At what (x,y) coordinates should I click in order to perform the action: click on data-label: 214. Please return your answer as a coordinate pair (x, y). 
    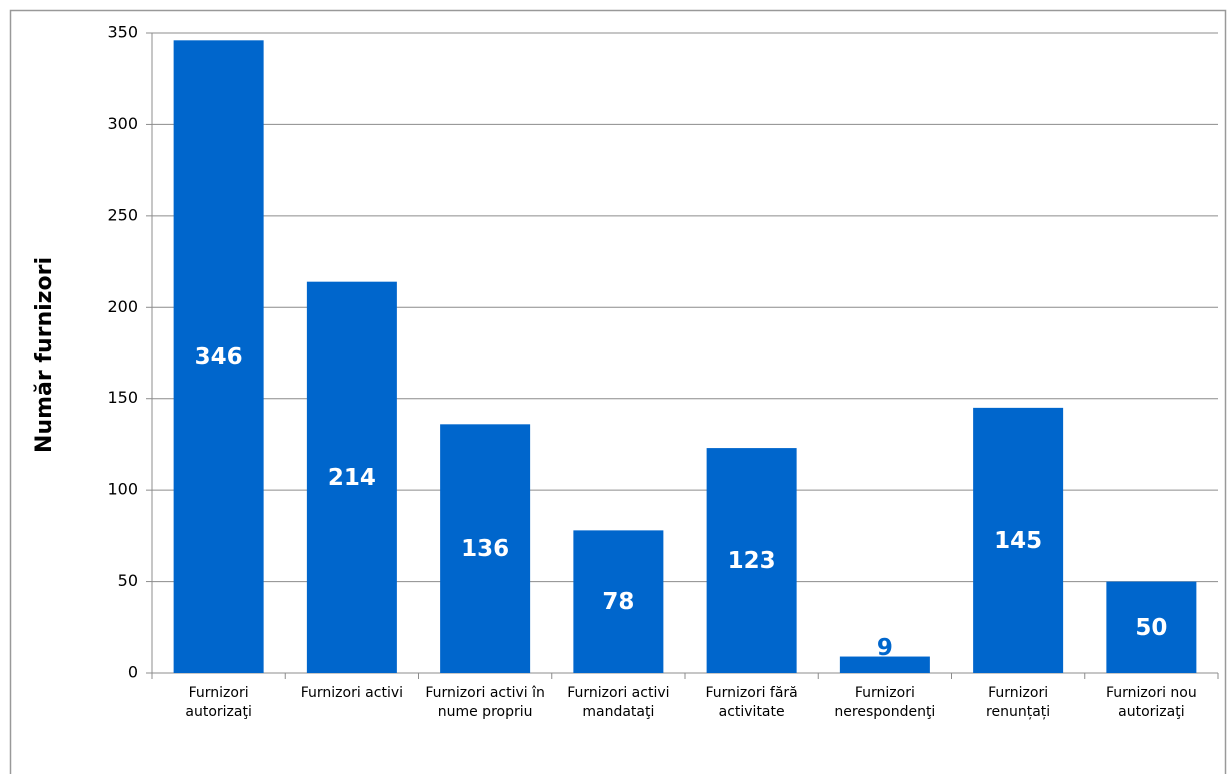
    Looking at the image, I should click on (352, 478).